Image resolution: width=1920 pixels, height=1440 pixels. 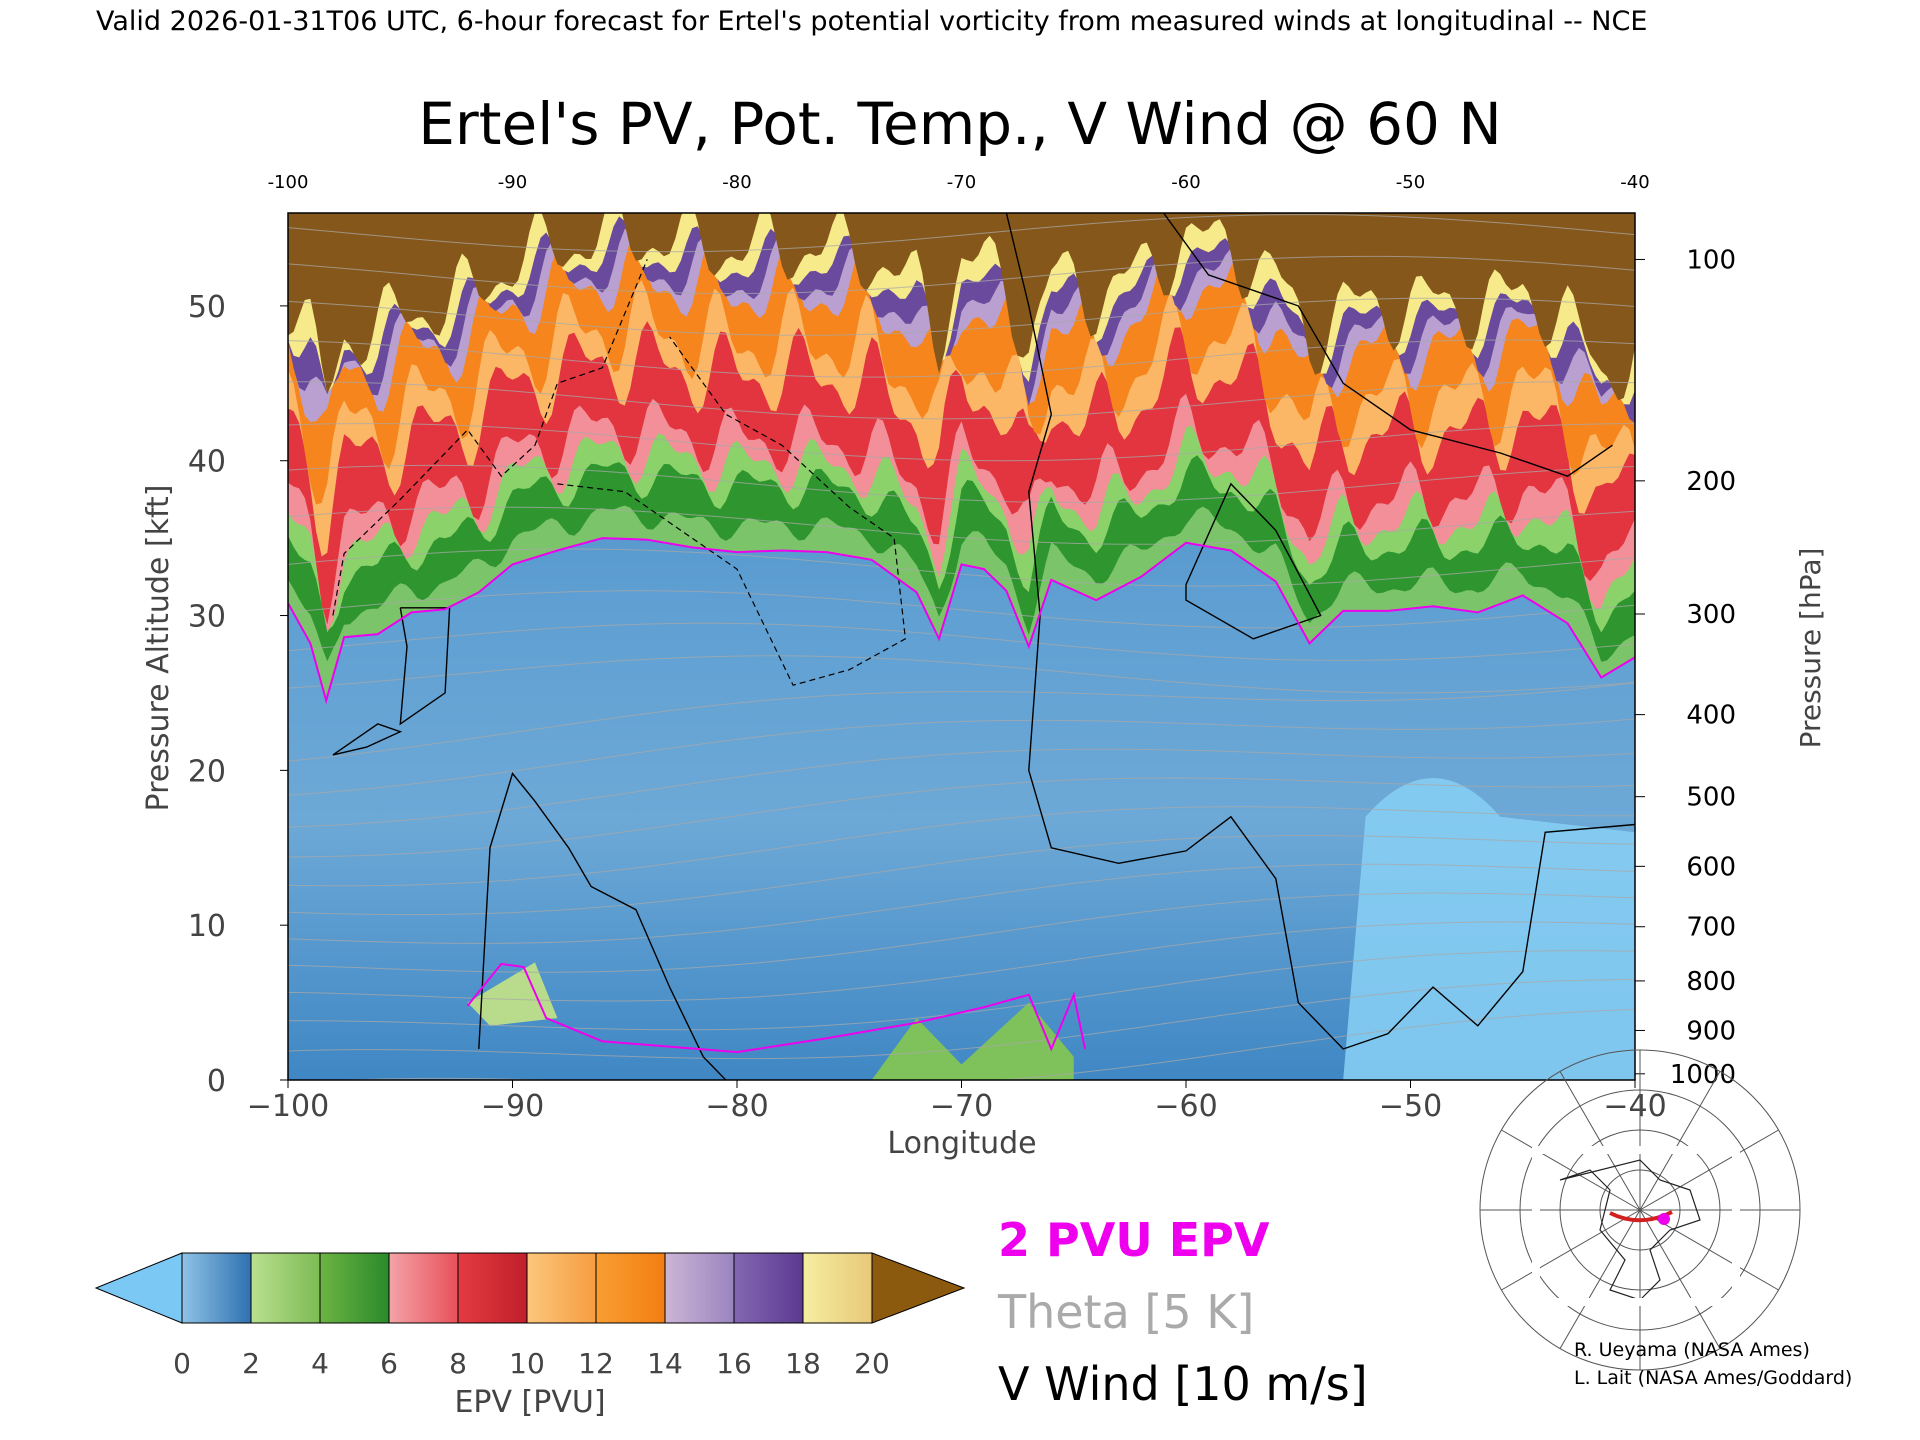 I want to click on x-top-tick-label: -90, so click(x=512, y=182).